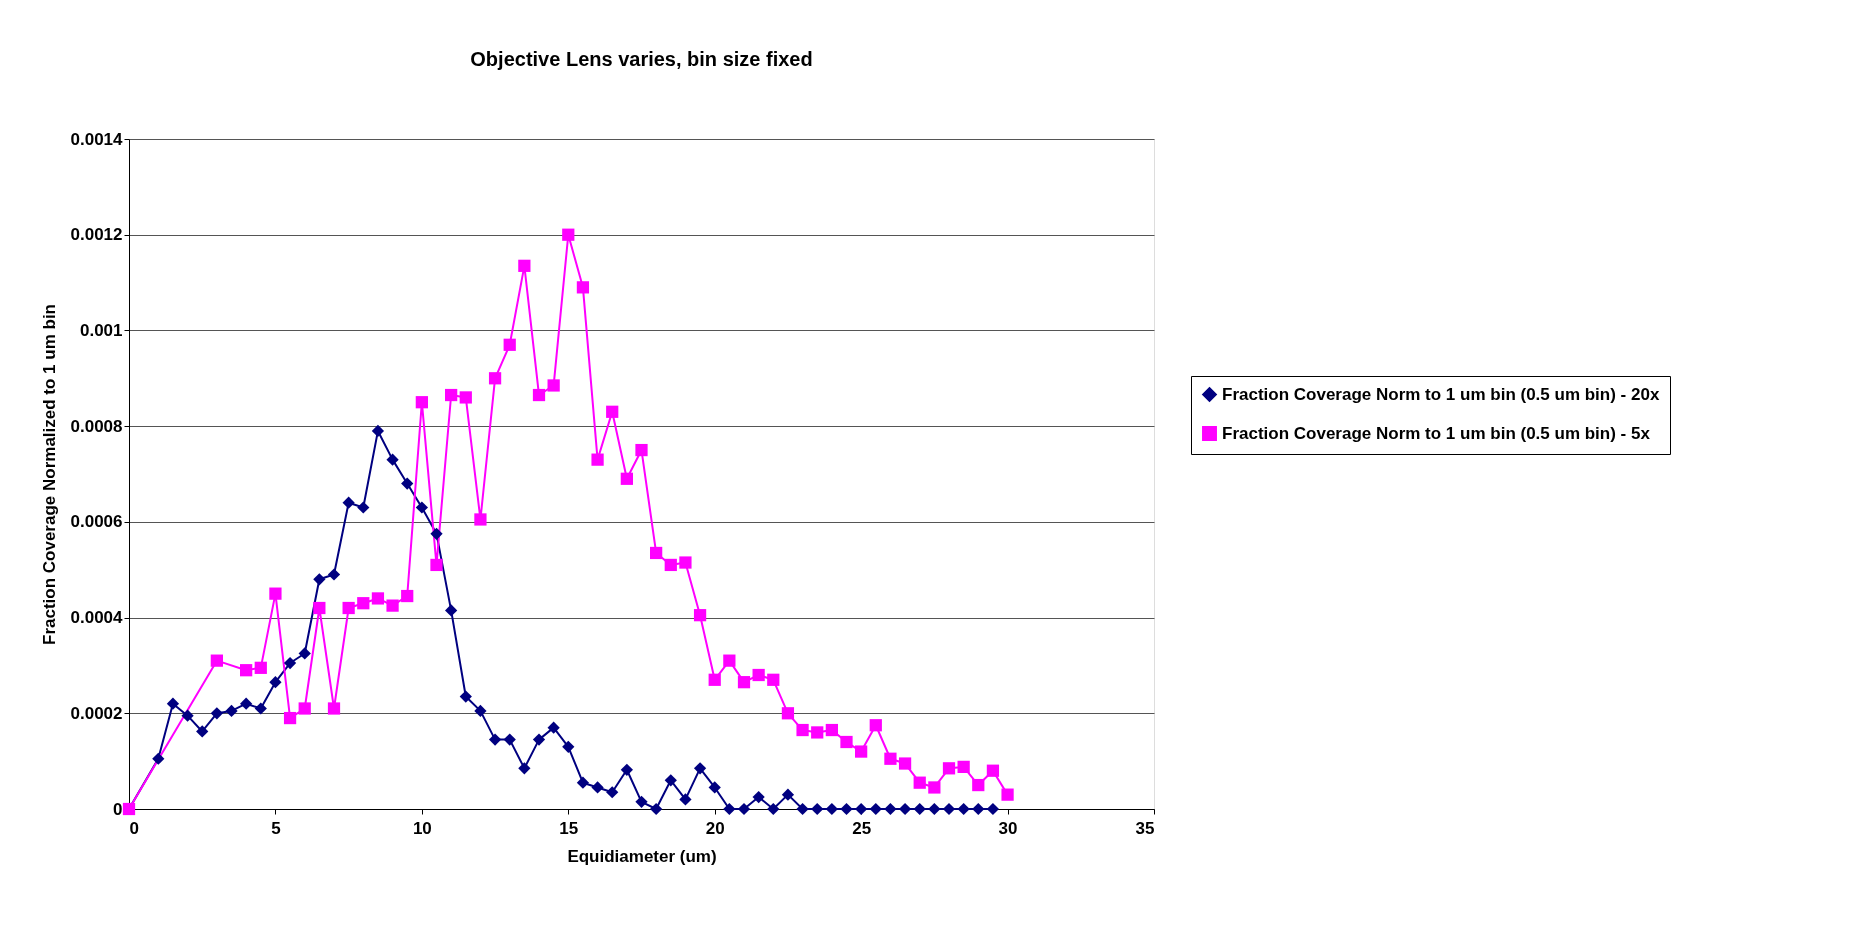 This screenshot has height=940, width=1864. Describe the element at coordinates (641, 59) in the screenshot. I see `chart-title: Objective Lens varies, bin size fixed` at that location.